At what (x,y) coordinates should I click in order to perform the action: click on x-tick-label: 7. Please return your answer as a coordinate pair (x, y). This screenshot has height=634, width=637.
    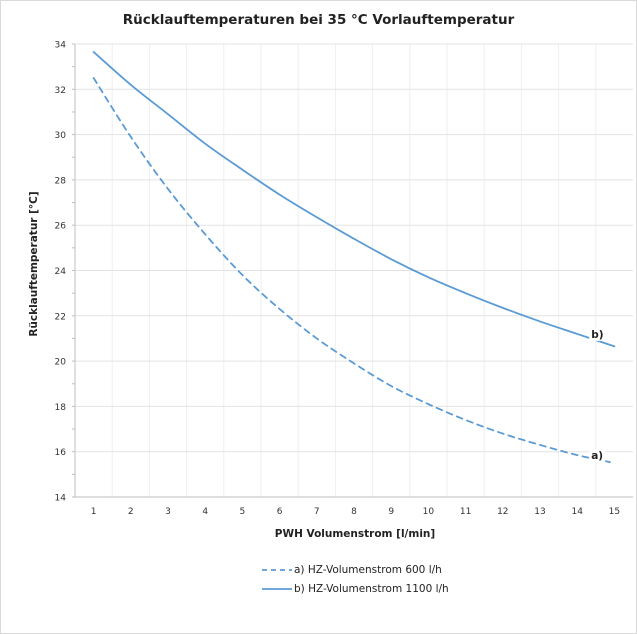
    Looking at the image, I should click on (317, 512).